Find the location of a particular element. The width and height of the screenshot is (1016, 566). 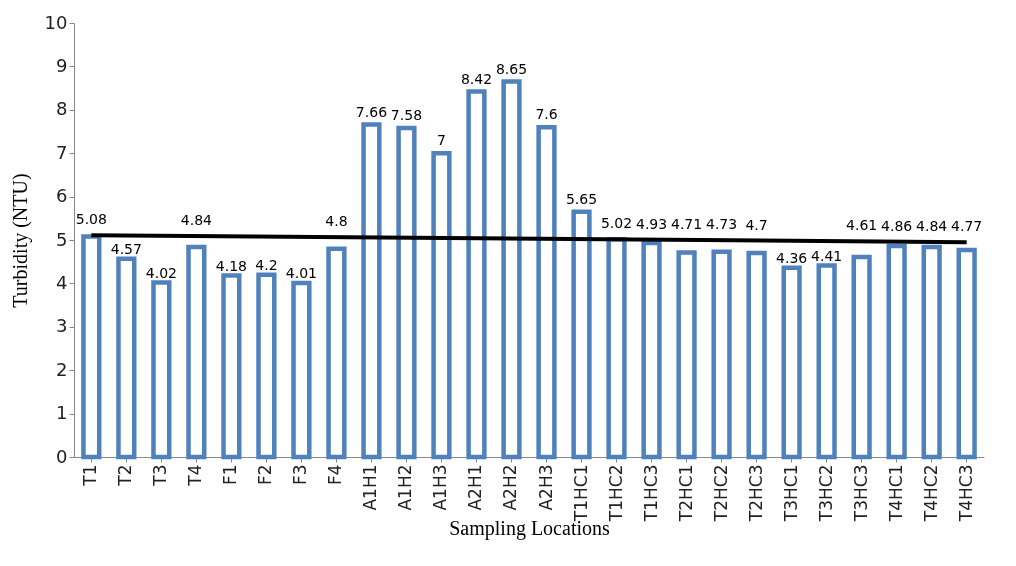

data-label: 7.66 is located at coordinates (371, 111).